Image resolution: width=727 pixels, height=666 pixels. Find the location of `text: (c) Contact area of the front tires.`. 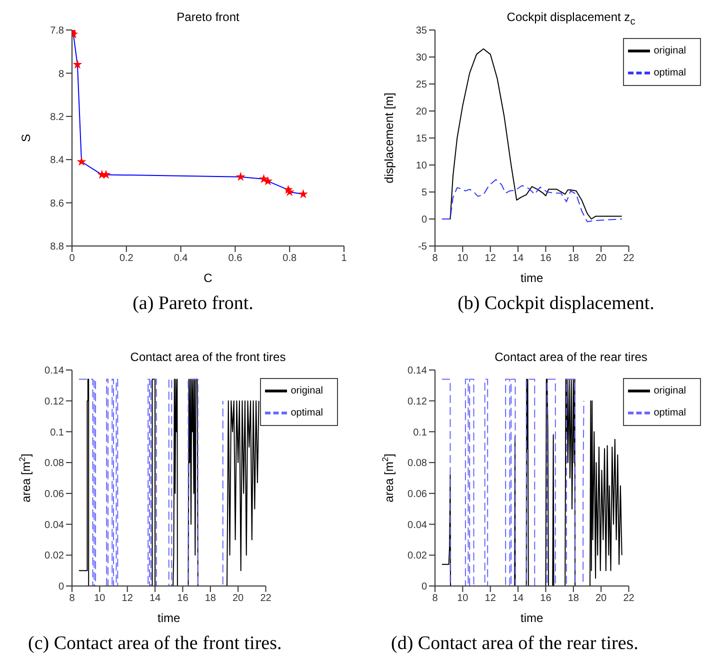

text: (c) Contact area of the front tires. is located at coordinates (155, 644).